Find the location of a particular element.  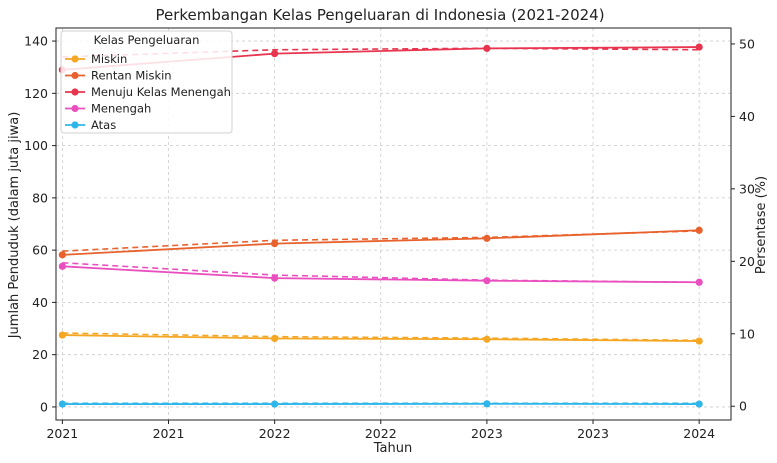

y2-tick-label: 40 is located at coordinates (747, 116).